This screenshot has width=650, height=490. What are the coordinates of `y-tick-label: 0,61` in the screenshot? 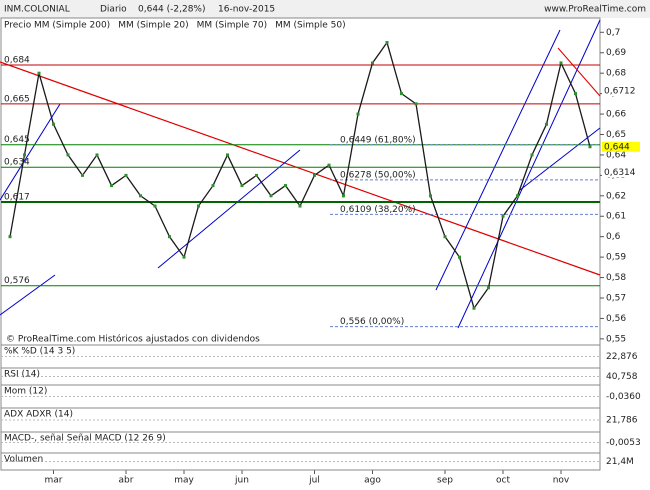 It's located at (616, 217).